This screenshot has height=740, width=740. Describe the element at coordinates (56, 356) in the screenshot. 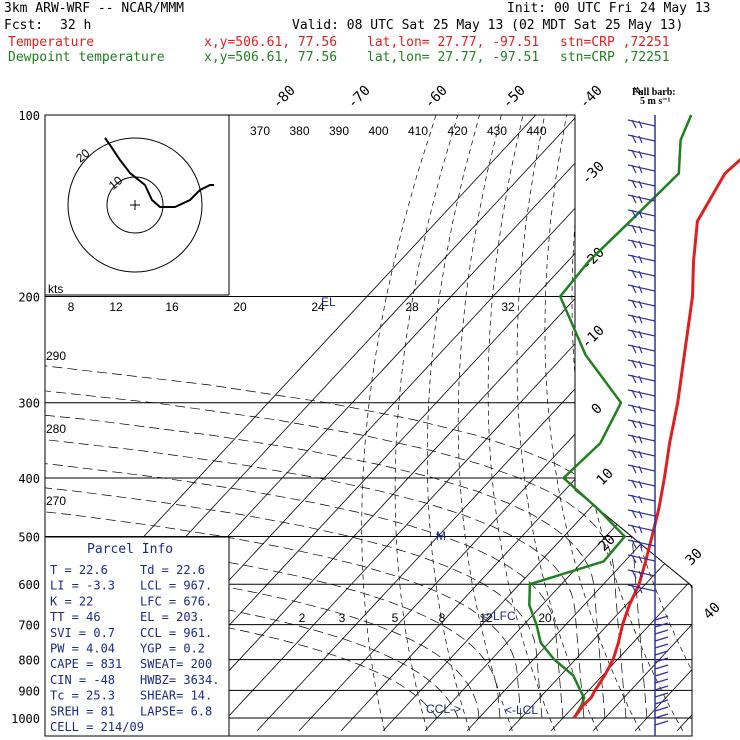

I see `theta-label: 290` at that location.